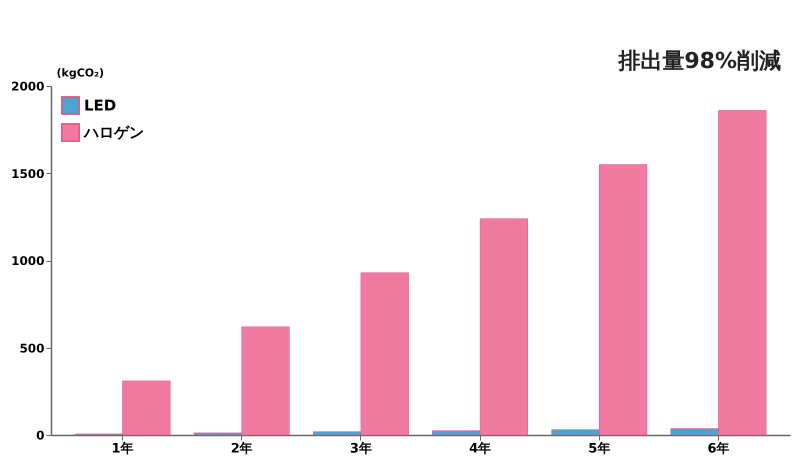  Describe the element at coordinates (718, 449) in the screenshot. I see `x-tick-label: 6年` at that location.